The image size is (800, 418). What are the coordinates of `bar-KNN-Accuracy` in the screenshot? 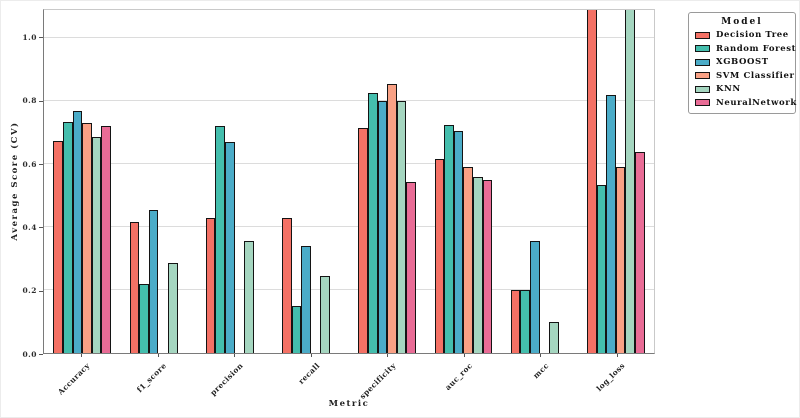 It's located at (96, 245).